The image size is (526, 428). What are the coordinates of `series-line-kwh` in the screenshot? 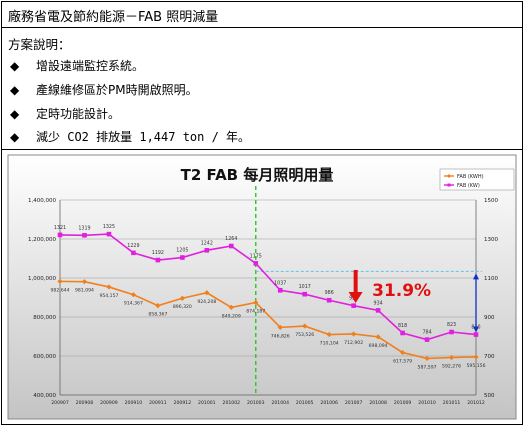 It's located at (268, 320).